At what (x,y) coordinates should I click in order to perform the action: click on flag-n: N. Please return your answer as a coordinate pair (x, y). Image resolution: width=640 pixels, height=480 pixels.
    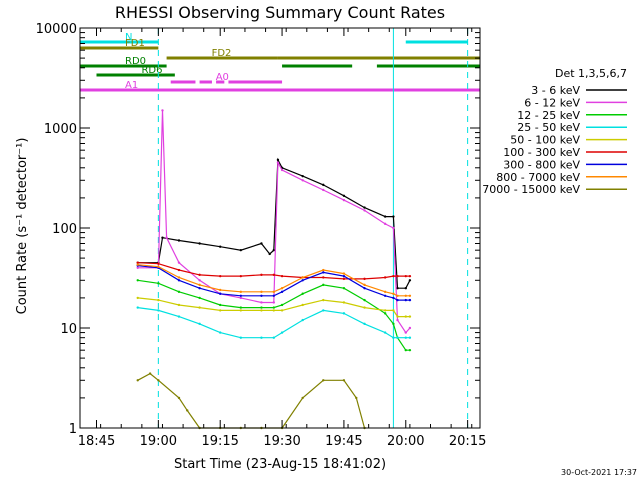
    Looking at the image, I should click on (274, 38).